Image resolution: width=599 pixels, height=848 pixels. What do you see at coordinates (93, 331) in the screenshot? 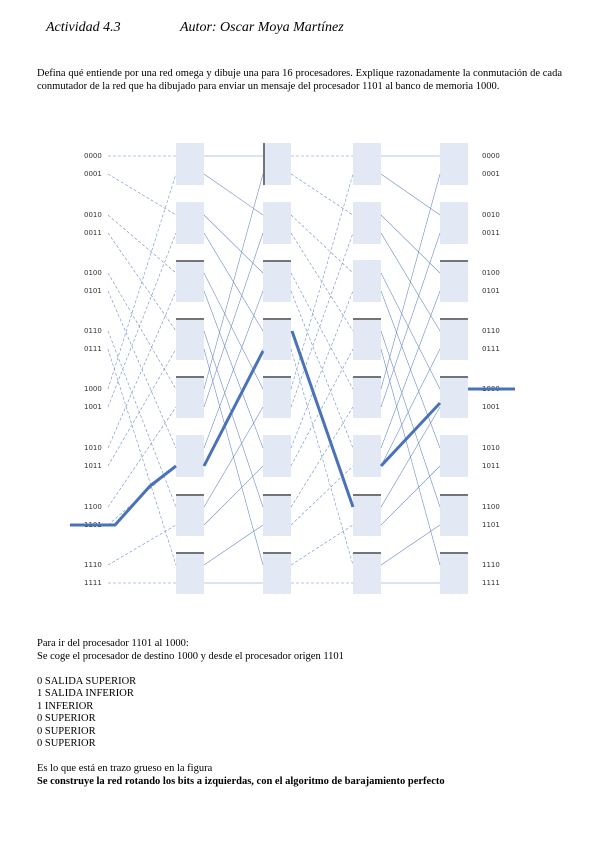
I see `left-label: 0110` at bounding box center [93, 331].